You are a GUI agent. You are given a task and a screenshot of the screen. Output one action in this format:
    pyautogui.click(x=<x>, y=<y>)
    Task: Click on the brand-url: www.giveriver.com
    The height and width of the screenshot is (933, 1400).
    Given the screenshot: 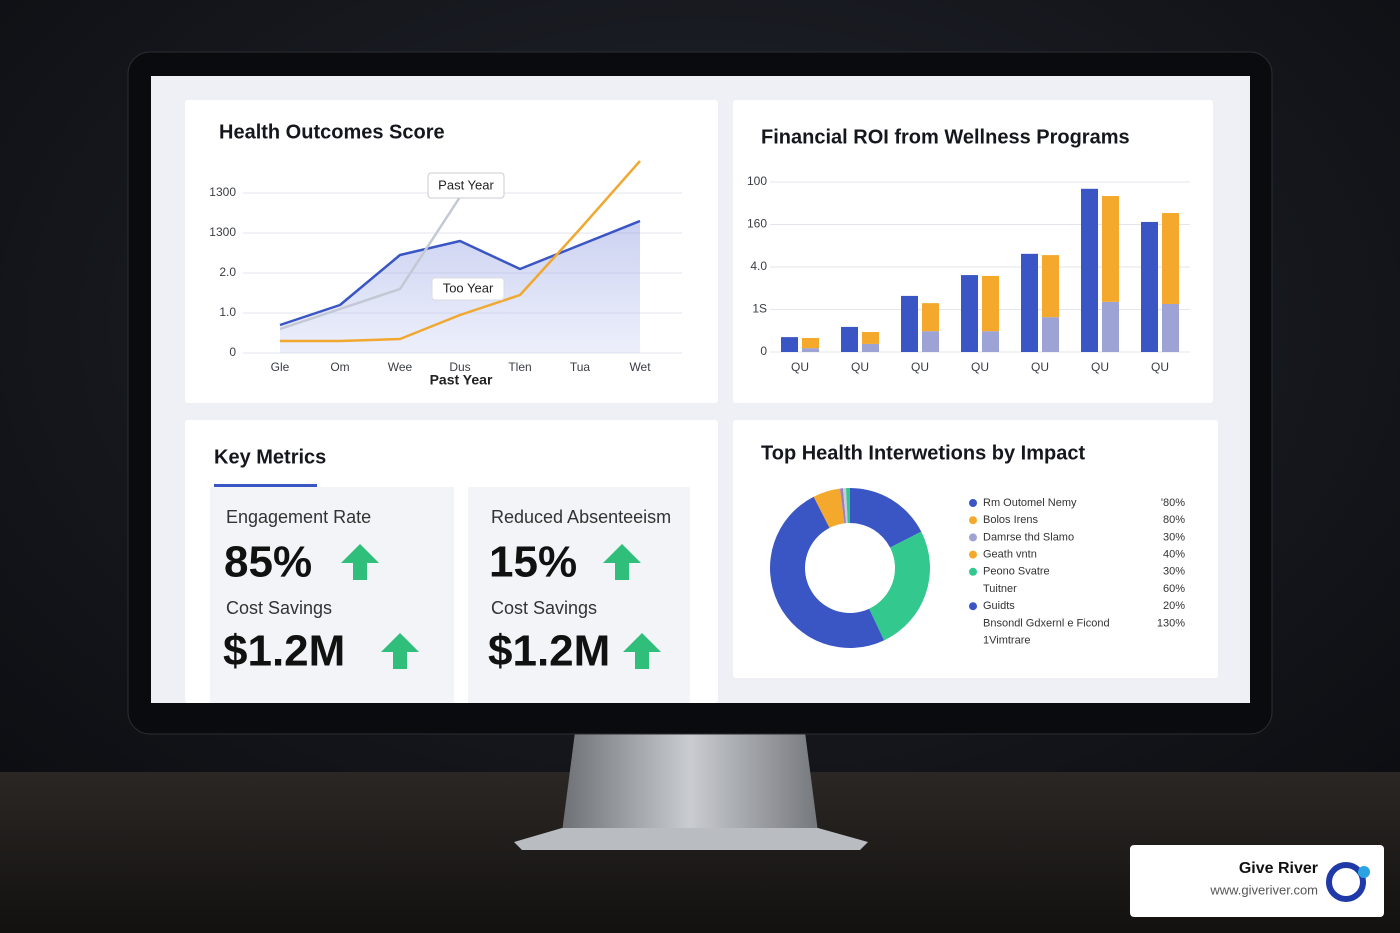 What is the action you would take?
    pyautogui.click(x=1263, y=889)
    